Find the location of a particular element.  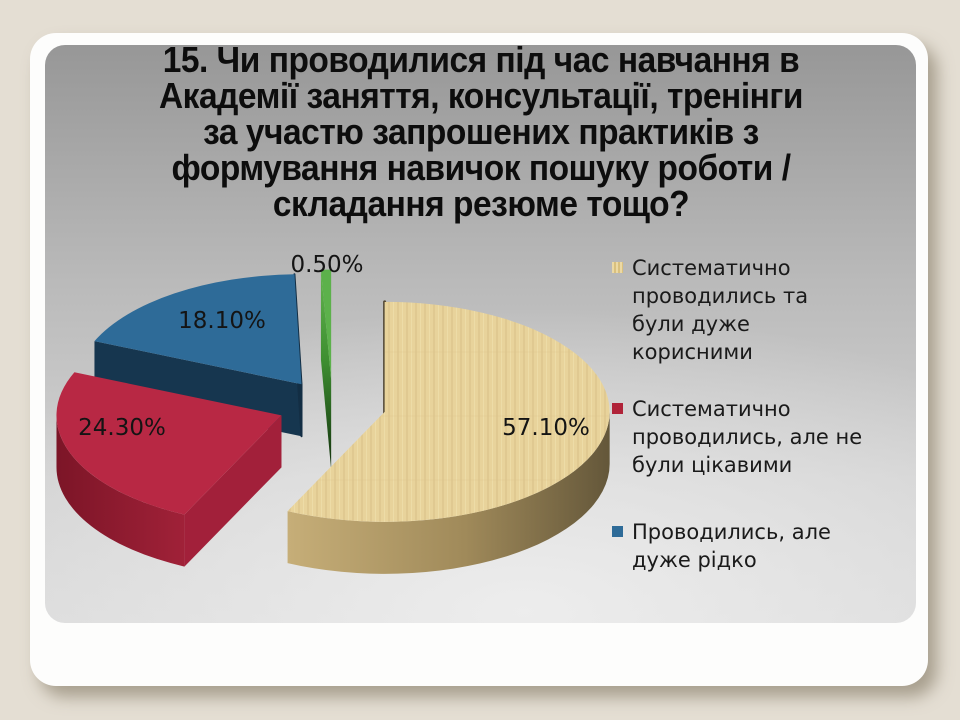

pie-percentage-label: 24.30% is located at coordinates (122, 428).